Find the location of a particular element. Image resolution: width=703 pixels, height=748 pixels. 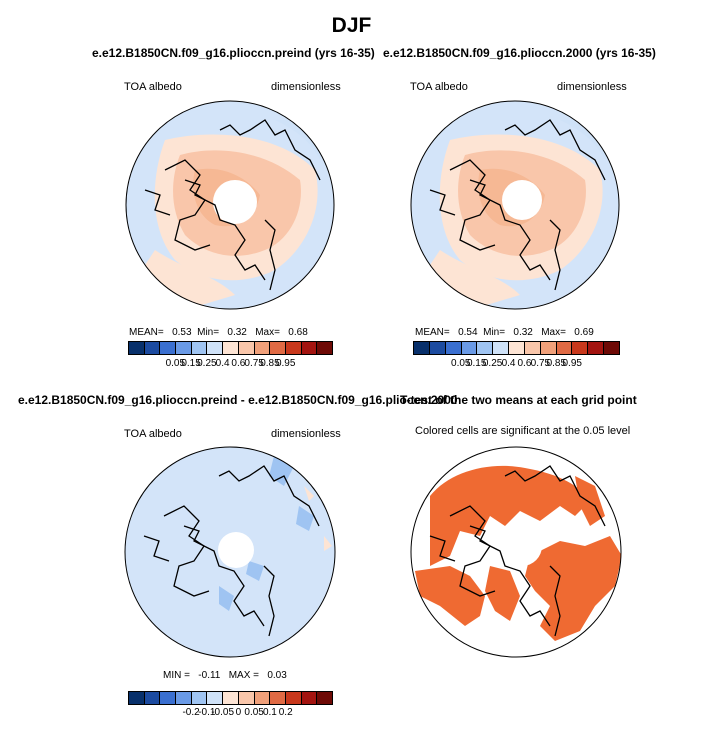

colorbar-tick-label: 0 is located at coordinates (238, 712).